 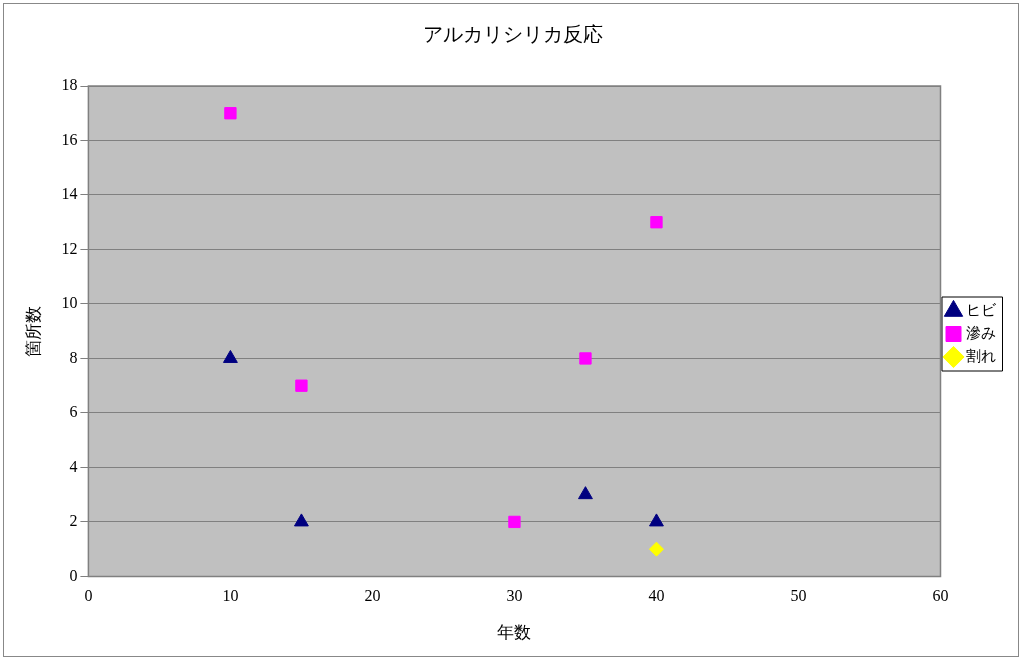 I want to click on legend-label: ヒビ, so click(x=981, y=309).